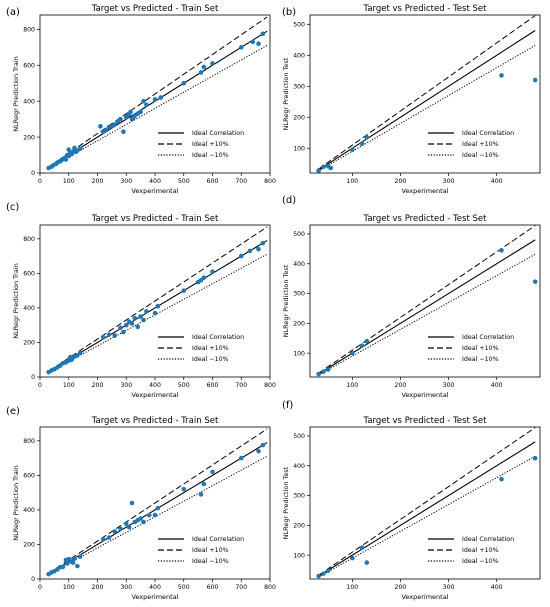  Describe the element at coordinates (480, 561) in the screenshot. I see `legend-label: Ideal −10%` at that location.